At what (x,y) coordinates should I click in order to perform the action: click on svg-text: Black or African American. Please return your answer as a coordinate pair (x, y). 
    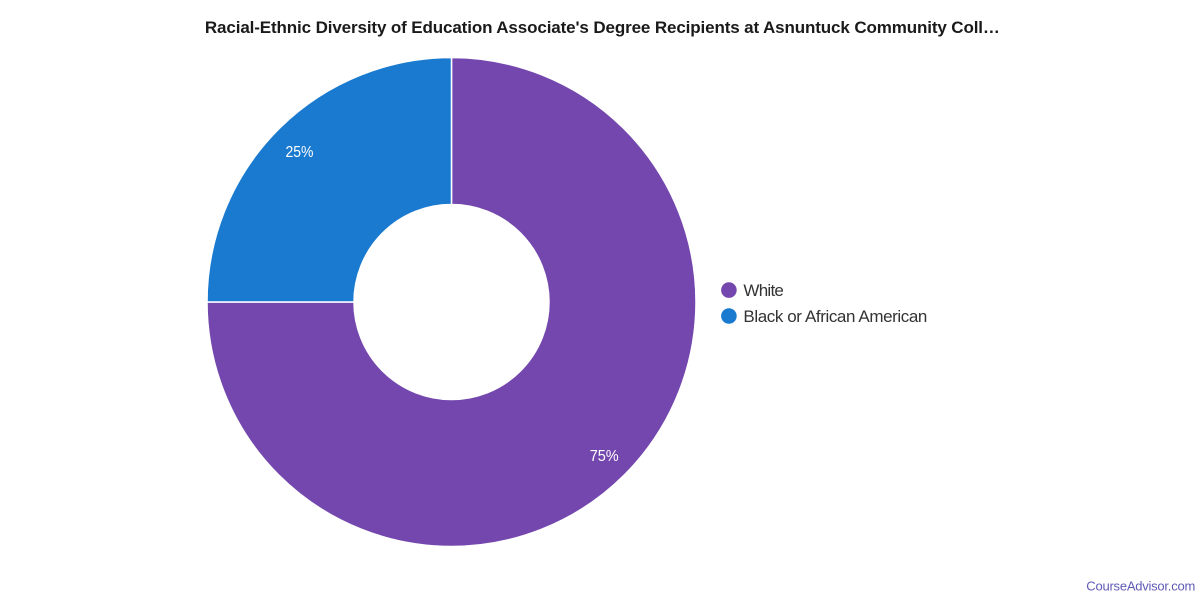
    Looking at the image, I should click on (835, 316).